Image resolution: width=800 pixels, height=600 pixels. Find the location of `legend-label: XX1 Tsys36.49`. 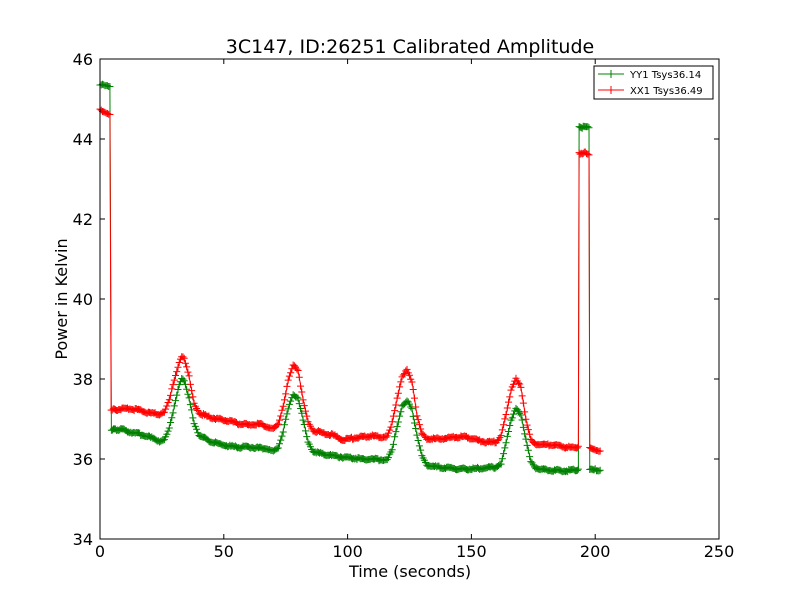

legend-label: XX1 Tsys36.49 is located at coordinates (666, 91).